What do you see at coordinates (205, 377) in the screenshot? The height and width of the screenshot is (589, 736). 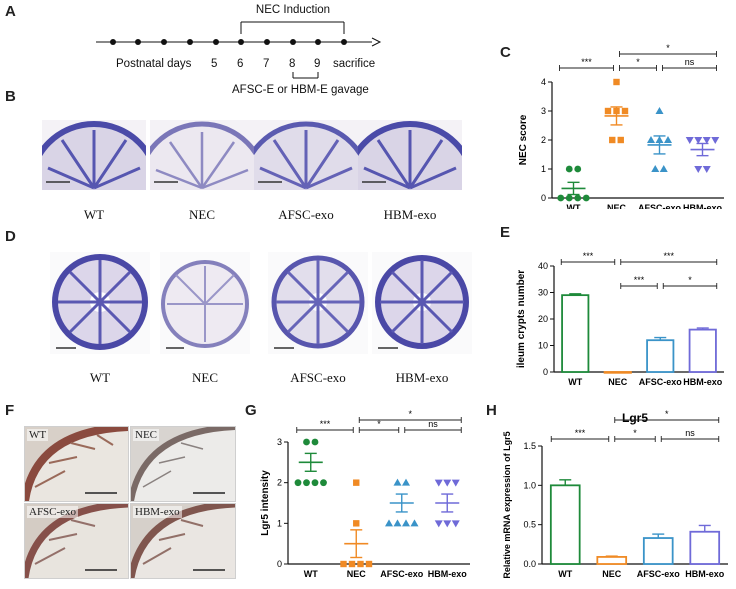 I see `caption-d-nec: NEC` at bounding box center [205, 377].